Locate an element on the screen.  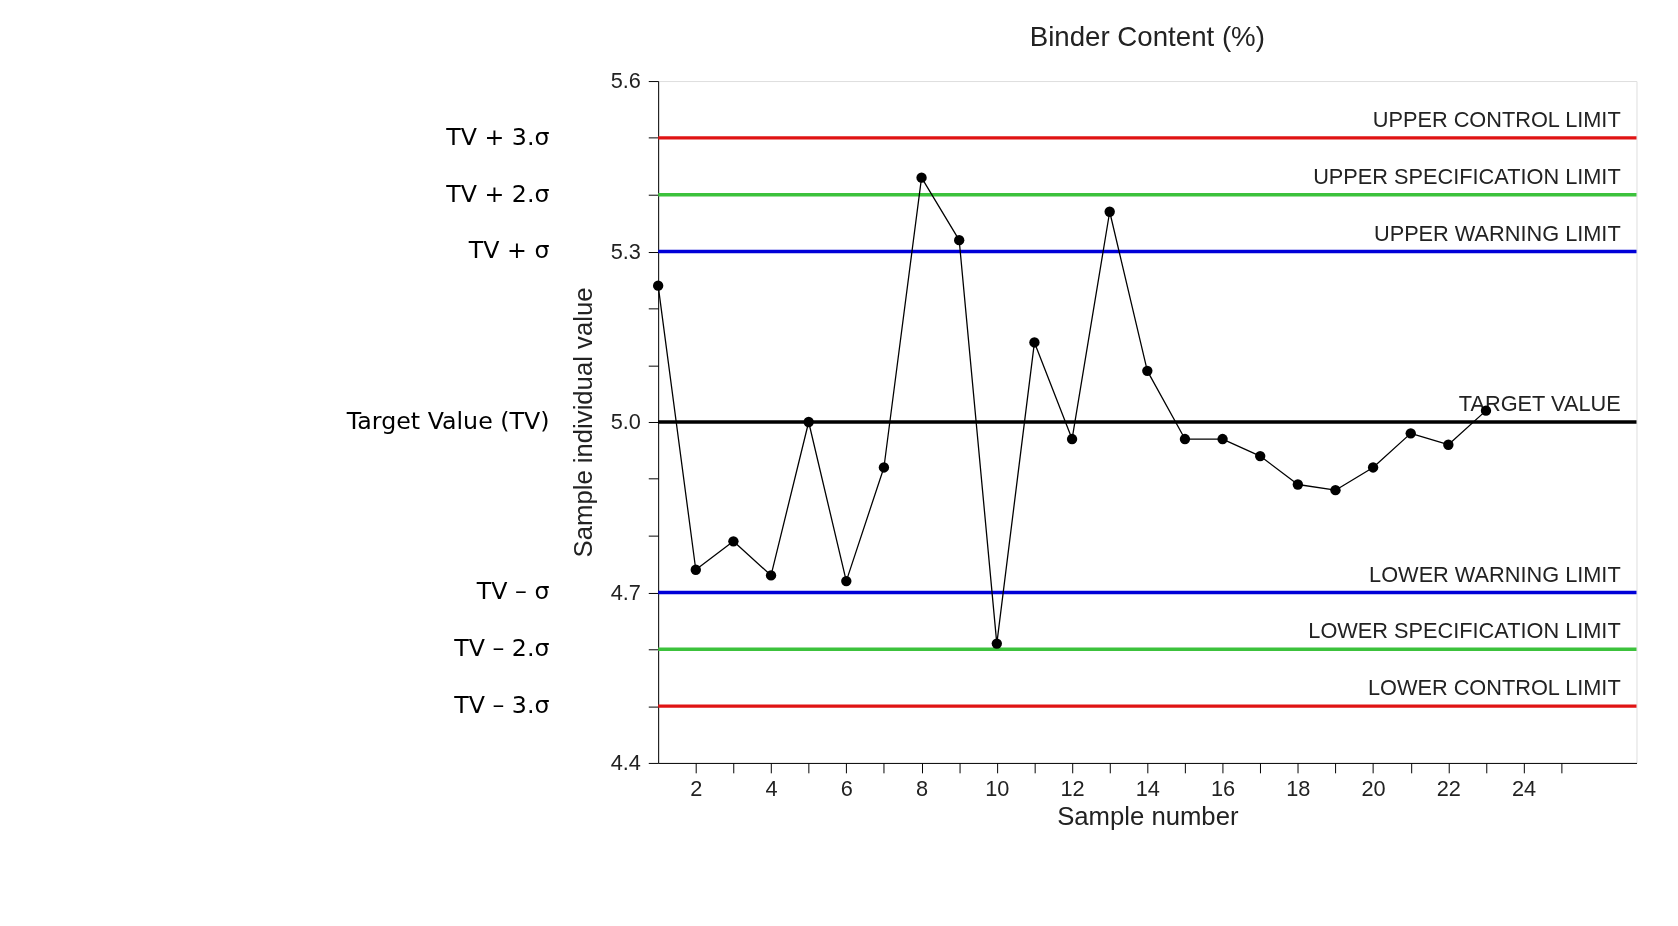
ref-line-label: UPPER SPECIFICATION LIMIT is located at coordinates (1467, 176).